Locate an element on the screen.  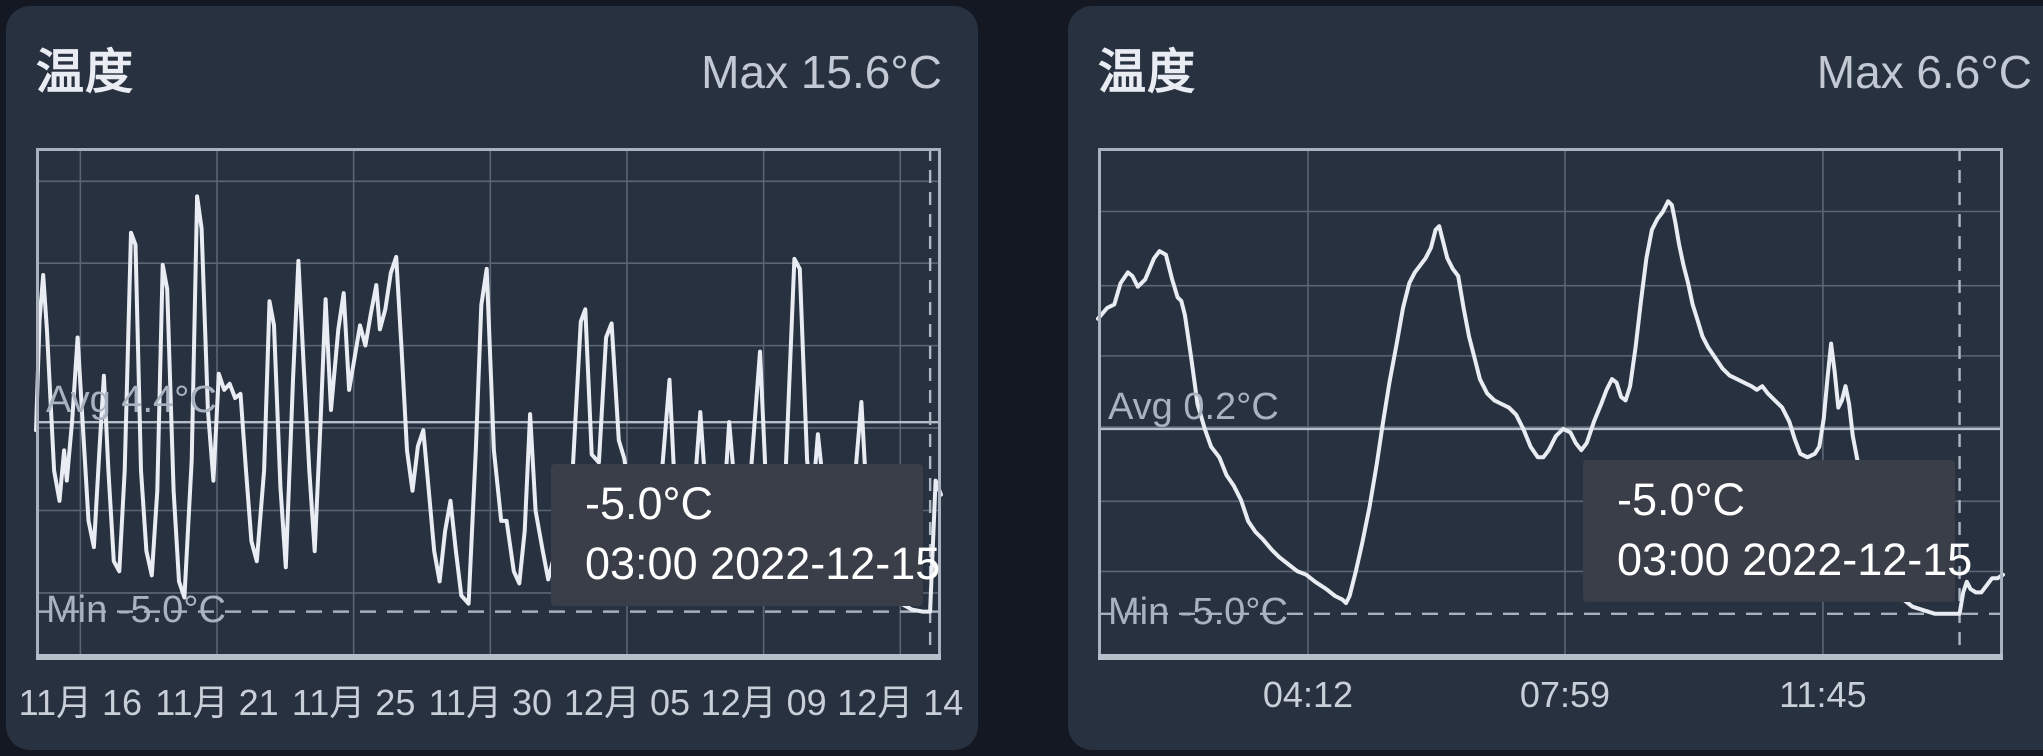
max-temperature-label: Max 6.6°C is located at coordinates (1924, 72).